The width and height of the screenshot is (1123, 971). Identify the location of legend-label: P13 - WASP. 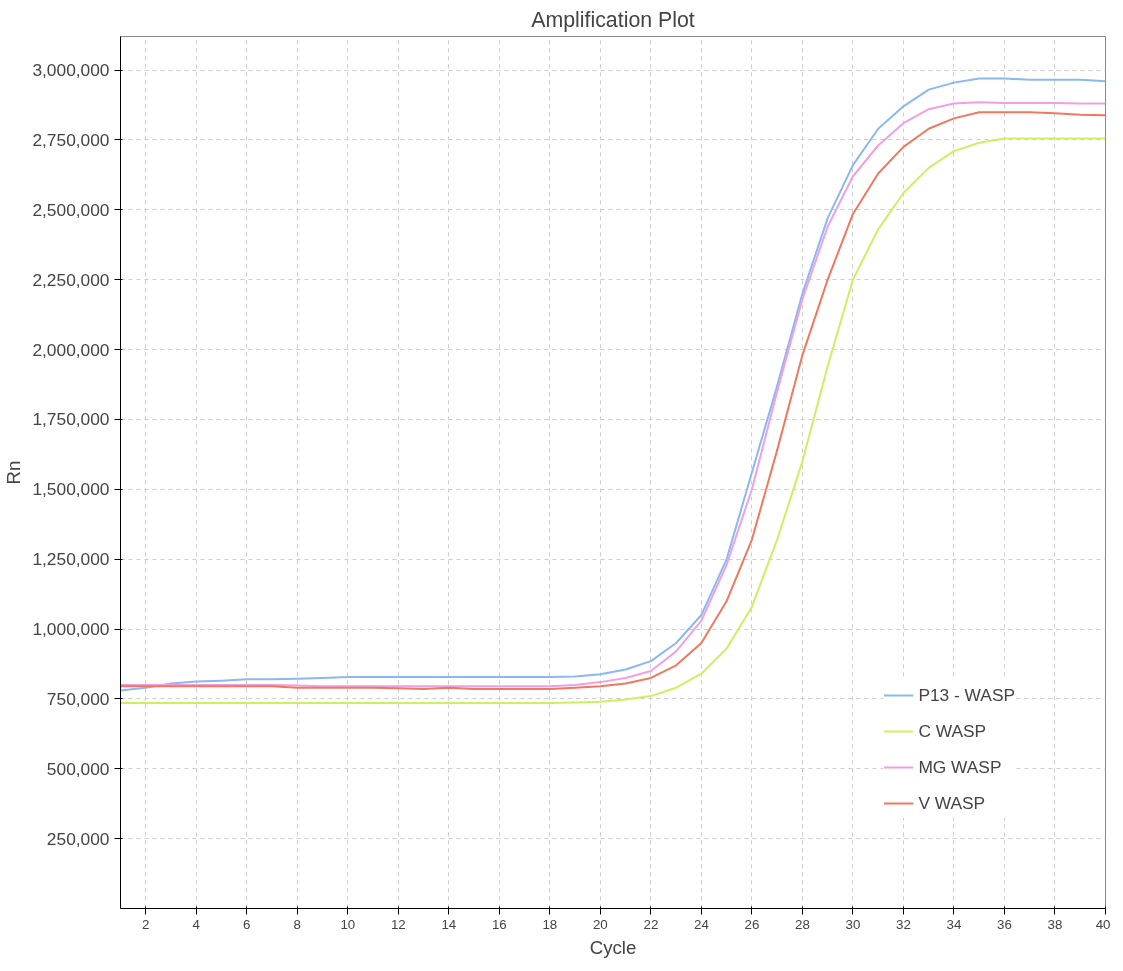
(966, 695).